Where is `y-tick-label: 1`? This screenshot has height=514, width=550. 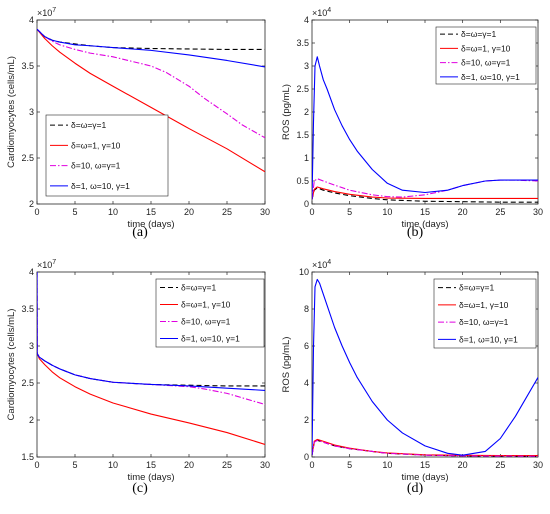
y-tick-label: 1 is located at coordinates (306, 158).